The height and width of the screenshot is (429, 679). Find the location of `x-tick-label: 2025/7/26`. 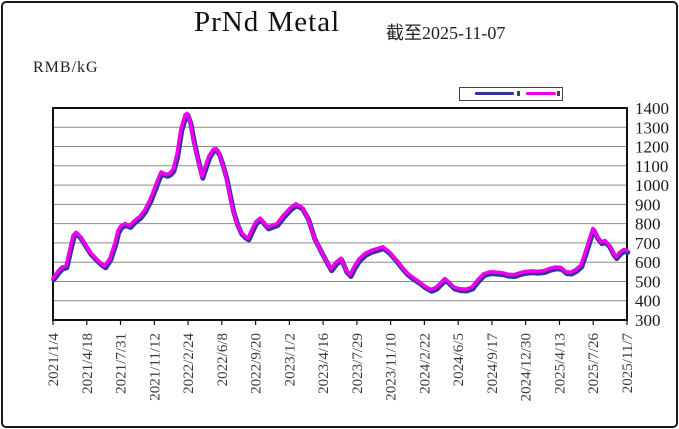

x-tick-label: 2025/7/26 is located at coordinates (594, 363).